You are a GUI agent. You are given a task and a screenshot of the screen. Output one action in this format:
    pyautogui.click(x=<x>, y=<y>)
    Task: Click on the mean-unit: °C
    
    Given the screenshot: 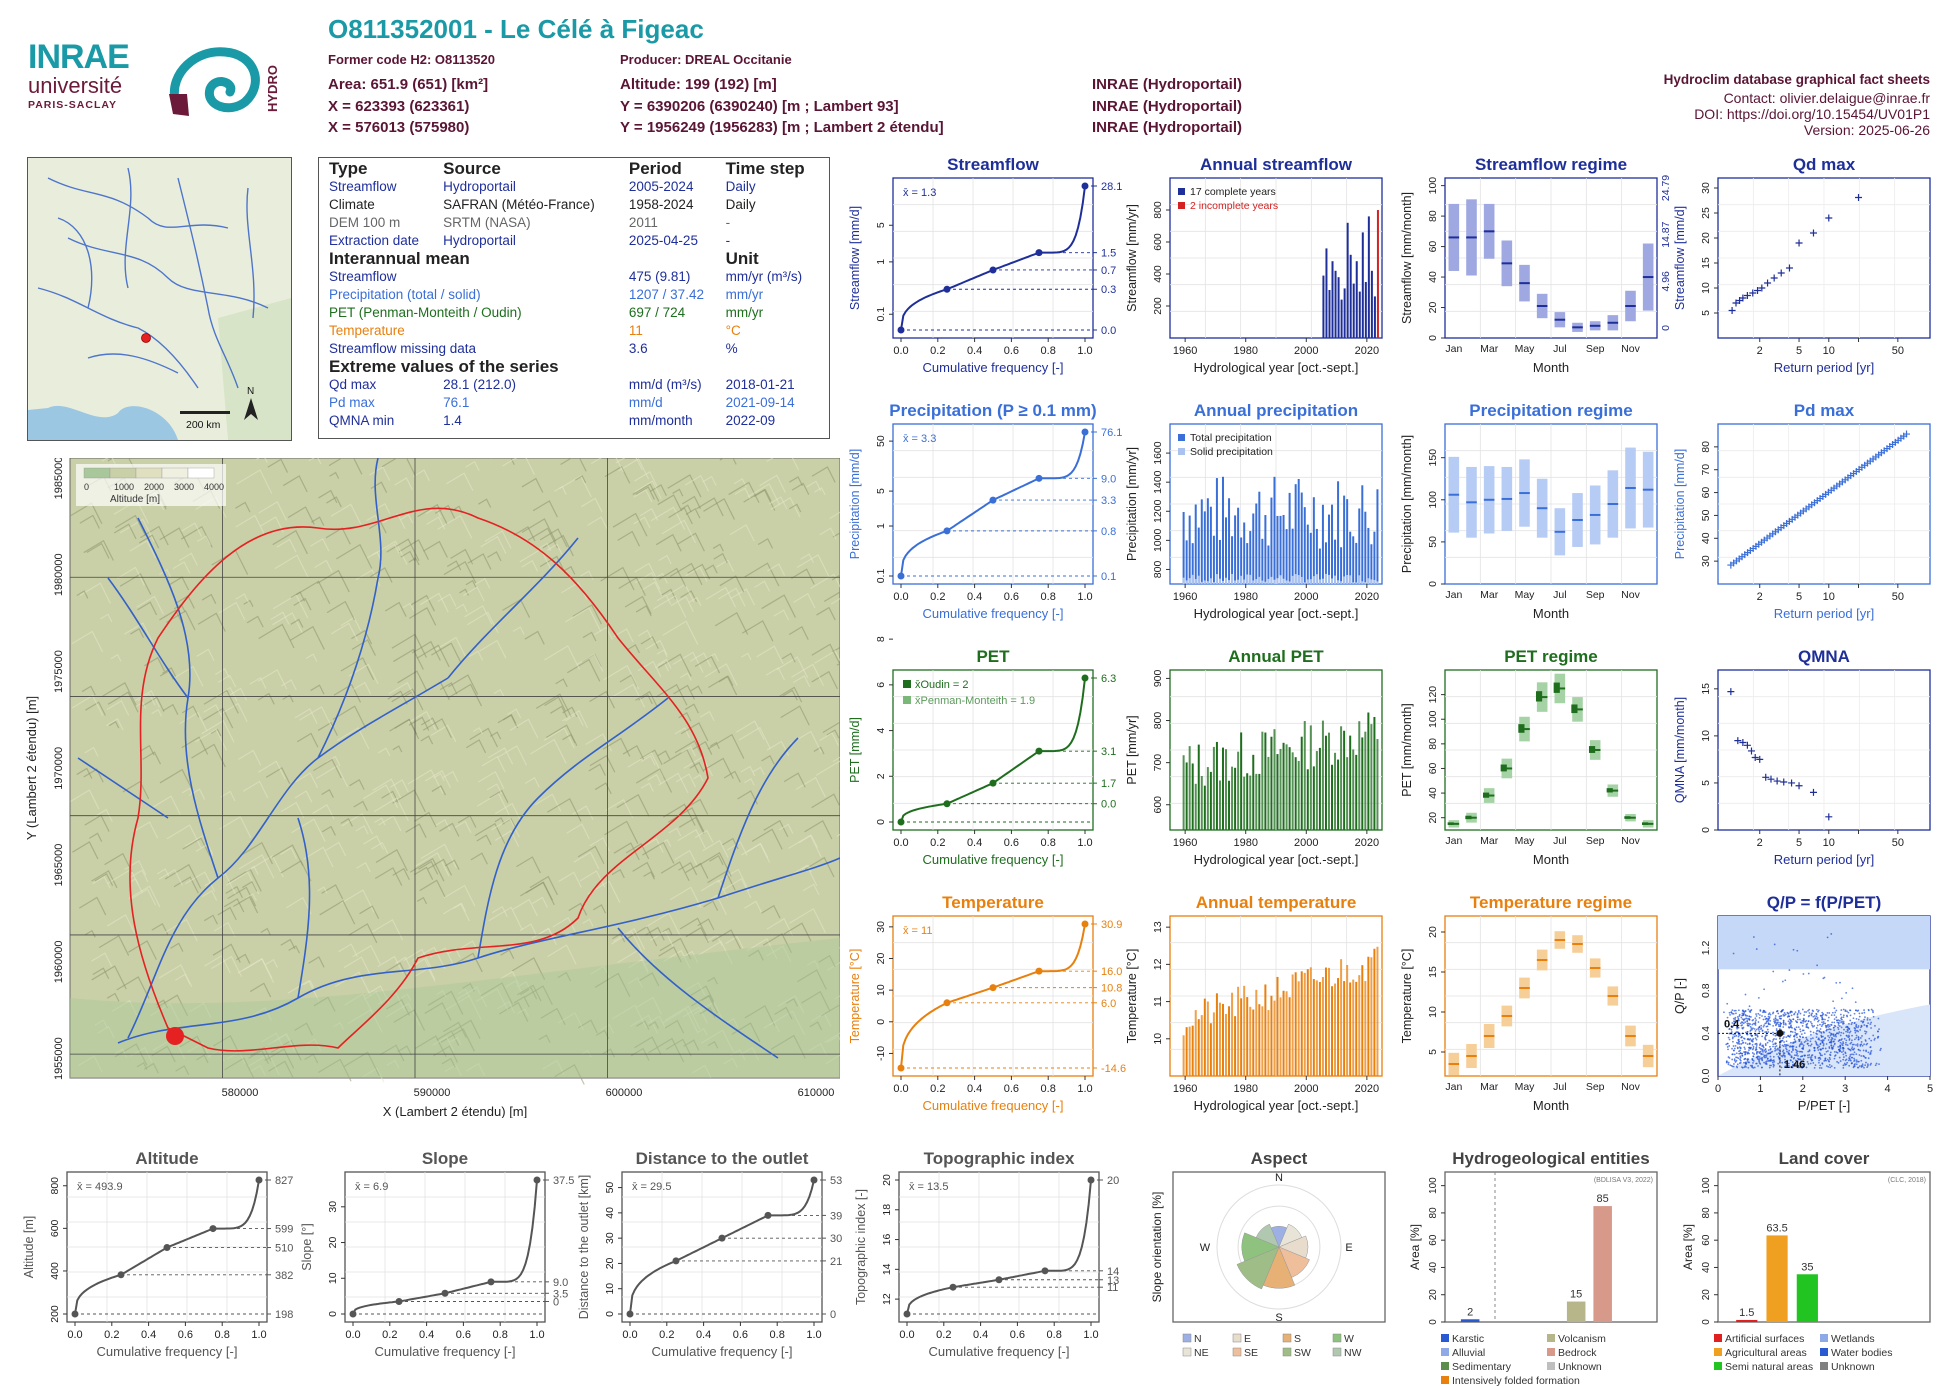 What is the action you would take?
    pyautogui.click(x=733, y=330)
    